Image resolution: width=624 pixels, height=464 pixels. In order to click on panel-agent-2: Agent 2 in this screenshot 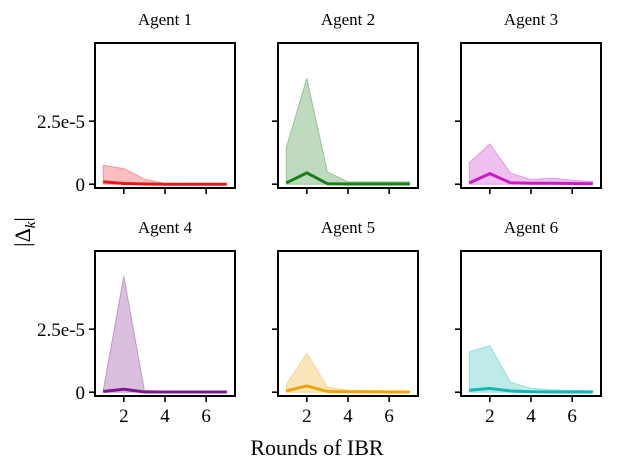, I will do `click(345, 102)`.